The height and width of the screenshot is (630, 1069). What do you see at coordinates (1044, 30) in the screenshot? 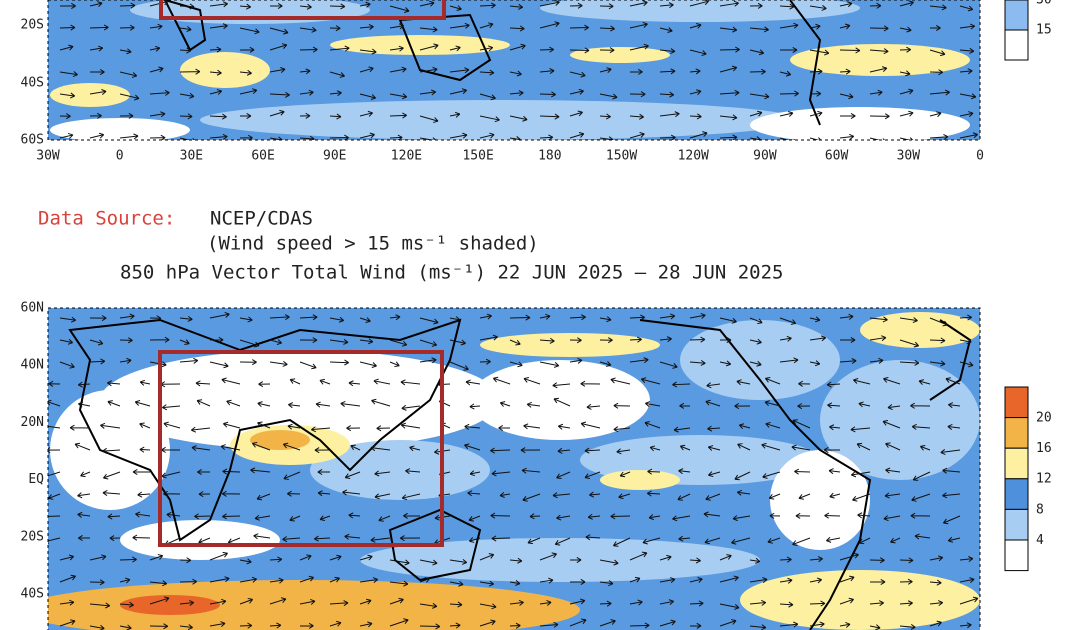
I see `legend-label: 15` at bounding box center [1044, 30].